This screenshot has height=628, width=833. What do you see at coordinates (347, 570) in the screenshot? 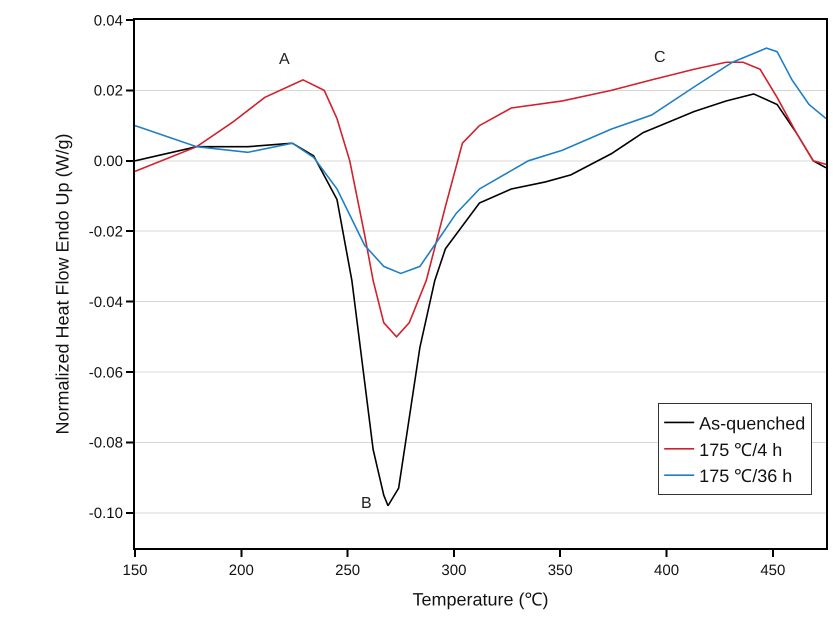
I see `x-tick-label: 250` at bounding box center [347, 570].